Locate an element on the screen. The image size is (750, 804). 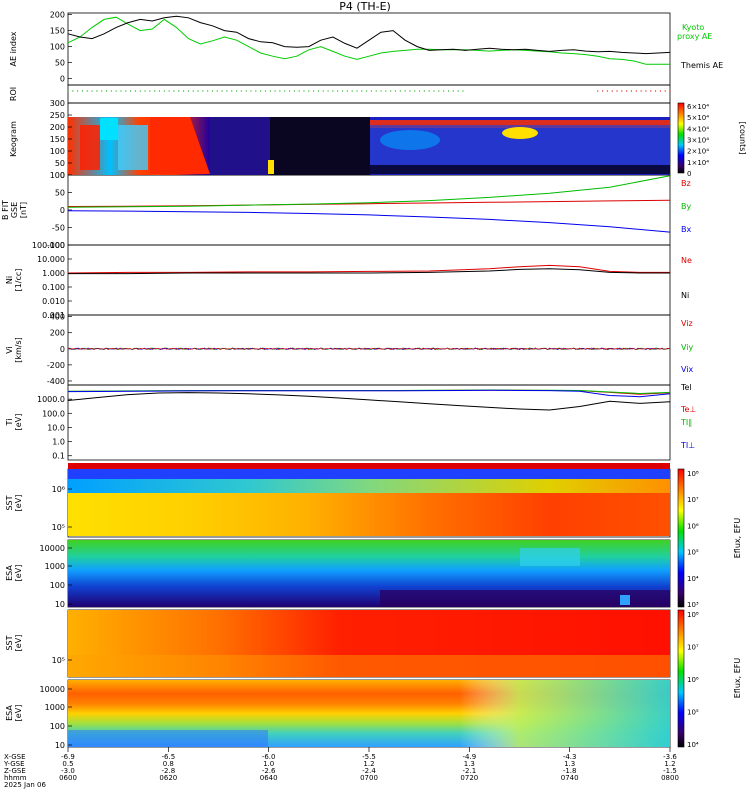
keogram-tick-label: 100 is located at coordinates (57, 151).